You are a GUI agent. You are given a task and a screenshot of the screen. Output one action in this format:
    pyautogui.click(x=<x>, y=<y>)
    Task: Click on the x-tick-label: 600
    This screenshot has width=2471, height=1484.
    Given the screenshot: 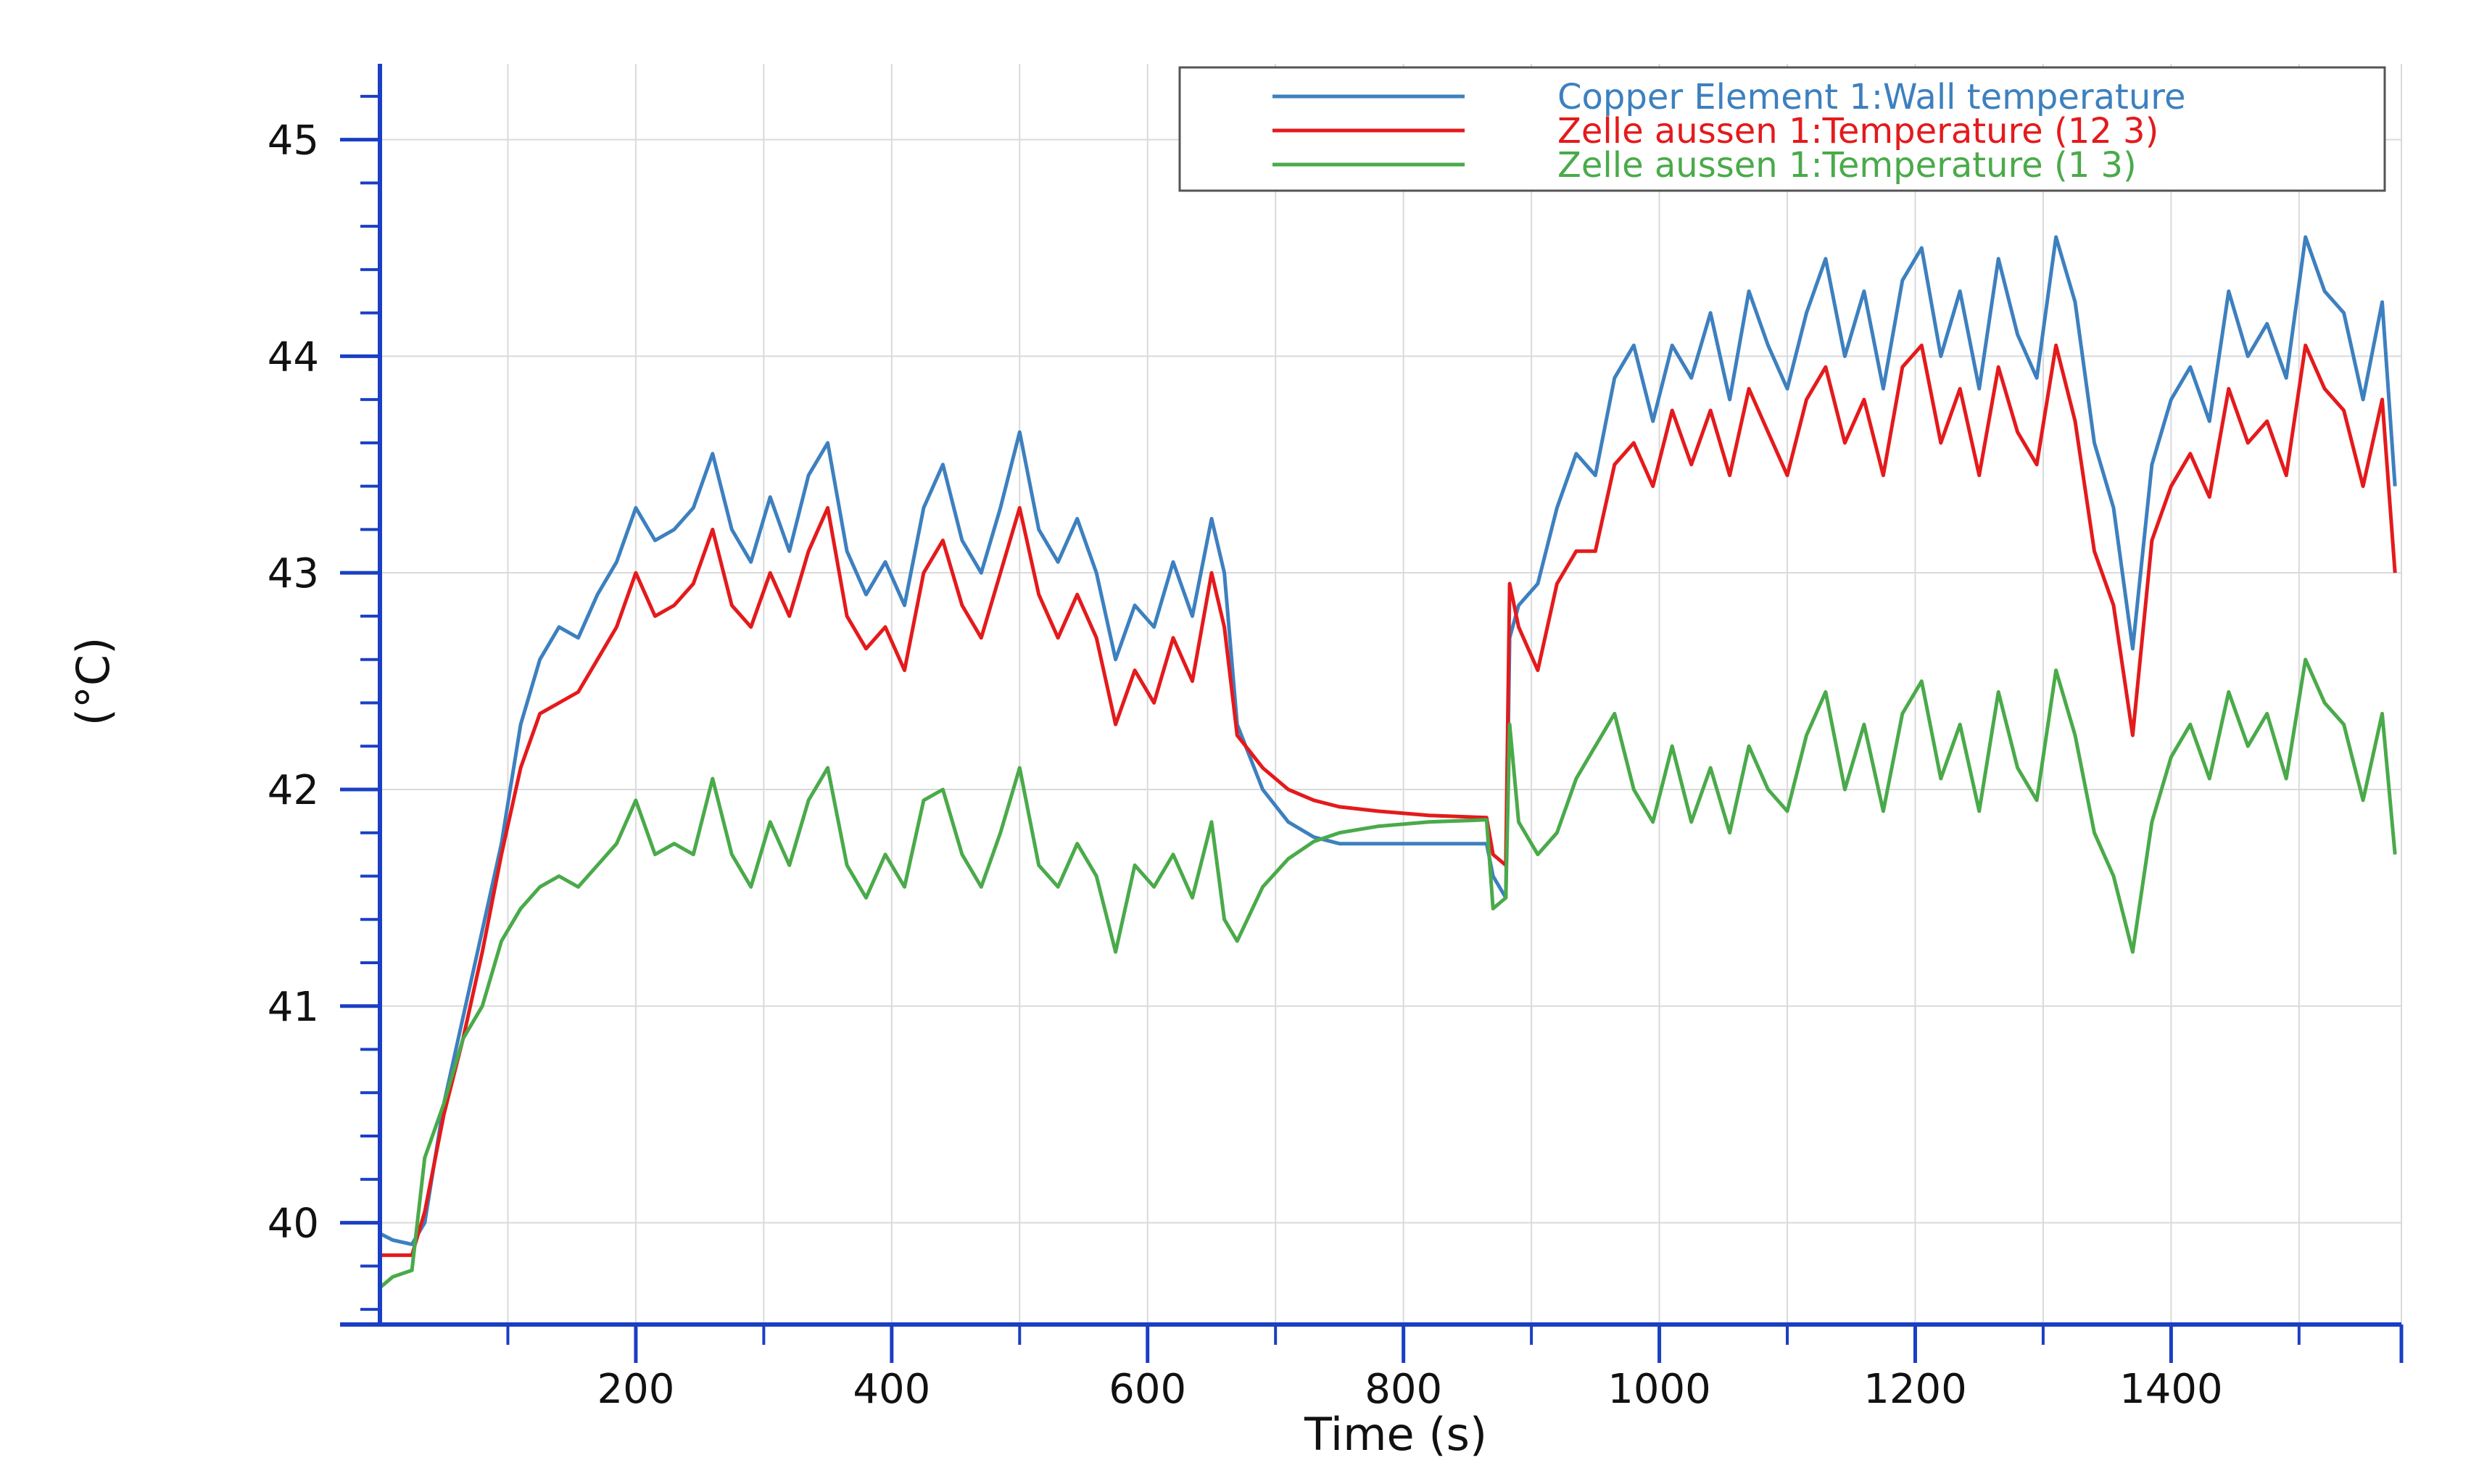 What is the action you would take?
    pyautogui.click(x=1147, y=1389)
    